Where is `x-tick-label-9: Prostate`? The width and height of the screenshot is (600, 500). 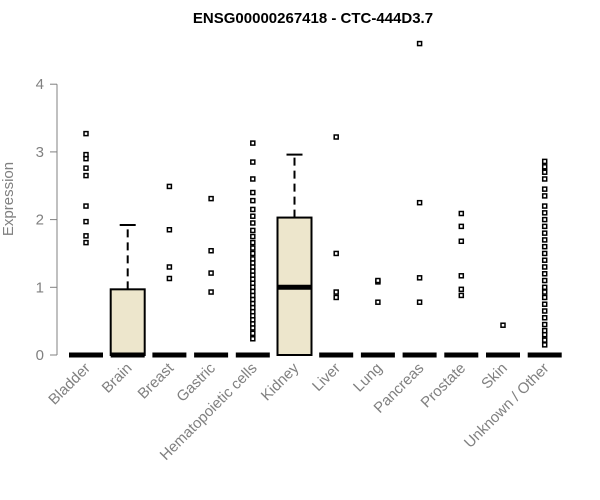
x-tick-label-9: Prostate is located at coordinates (444, 386).